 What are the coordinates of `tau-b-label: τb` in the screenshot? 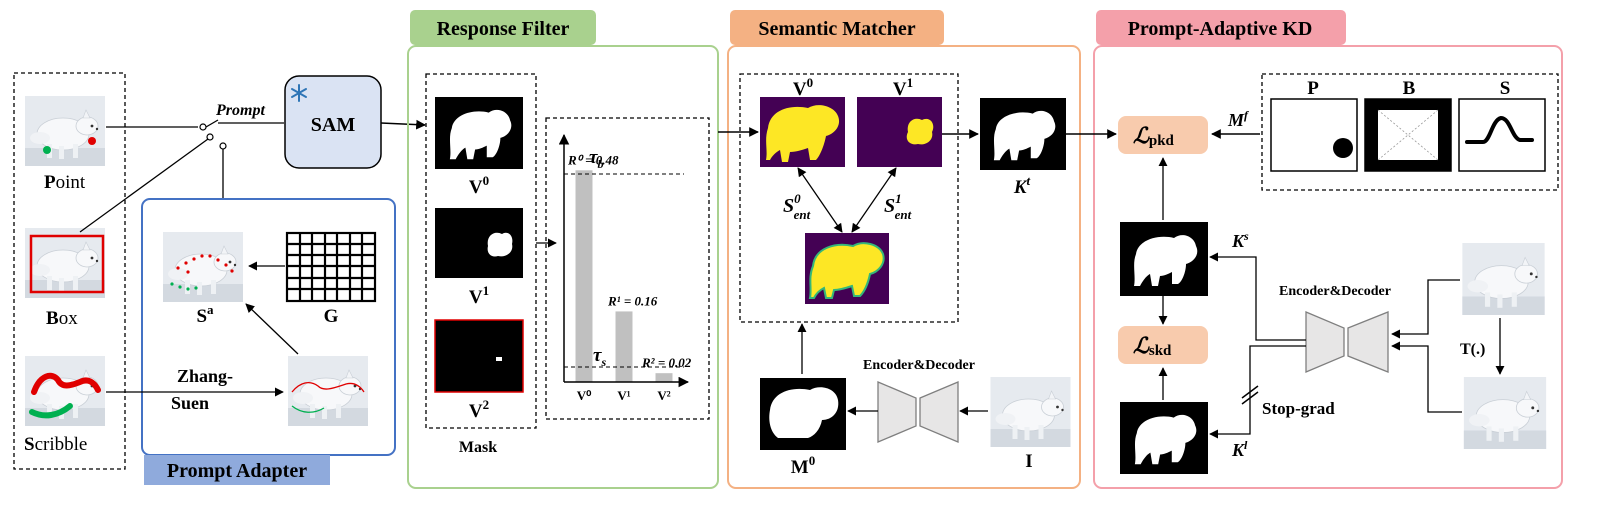 It's located at (596, 159).